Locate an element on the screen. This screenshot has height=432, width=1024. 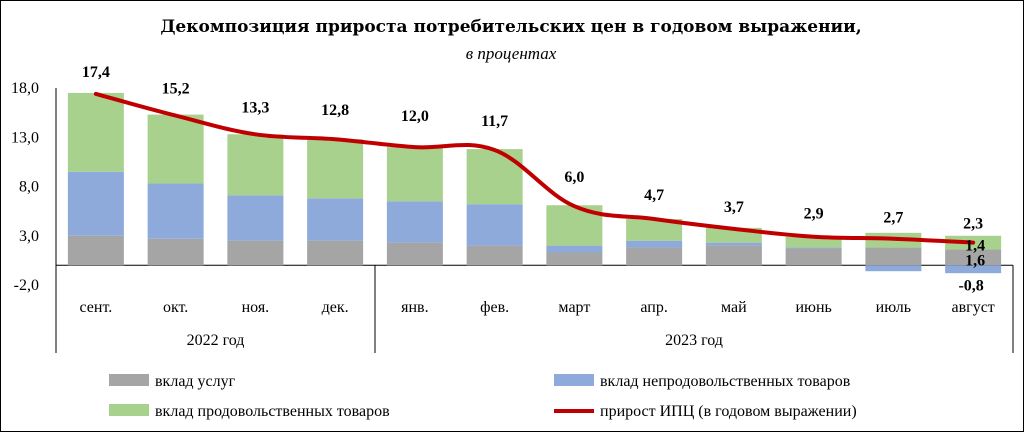
category-label: март is located at coordinates (574, 307).